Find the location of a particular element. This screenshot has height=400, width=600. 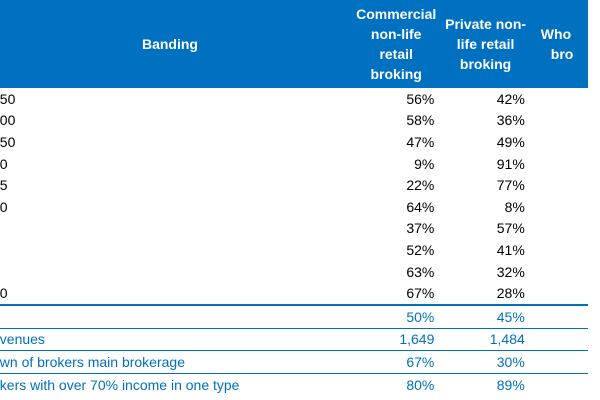

summary-row-average: 50% 45% is located at coordinates (294, 316).